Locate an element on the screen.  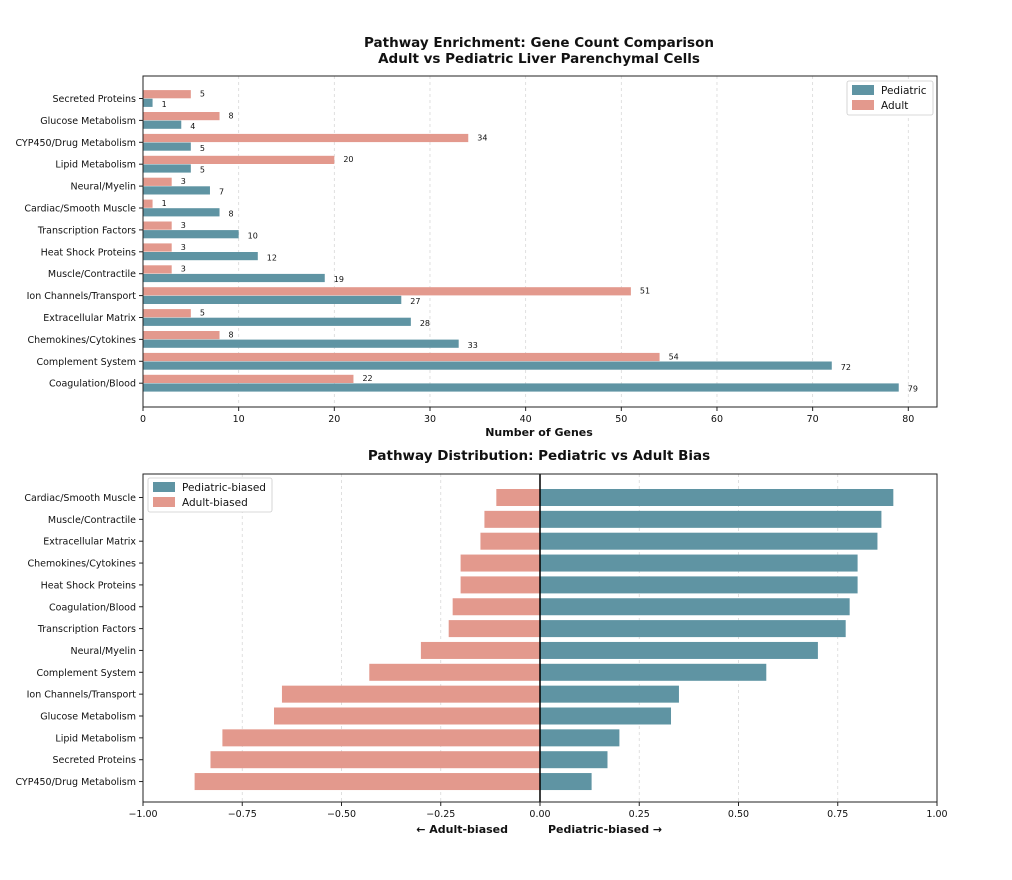
chart2-category-label: Glucose Metabolism is located at coordinates (88, 717).